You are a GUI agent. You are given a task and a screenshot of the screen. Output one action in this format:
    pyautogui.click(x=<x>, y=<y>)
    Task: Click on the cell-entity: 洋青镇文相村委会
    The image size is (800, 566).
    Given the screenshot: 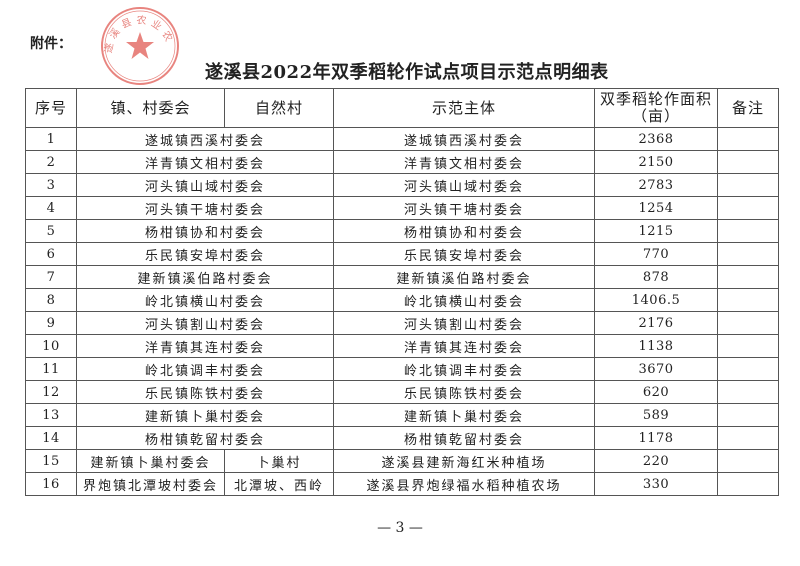 What is the action you would take?
    pyautogui.click(x=464, y=162)
    